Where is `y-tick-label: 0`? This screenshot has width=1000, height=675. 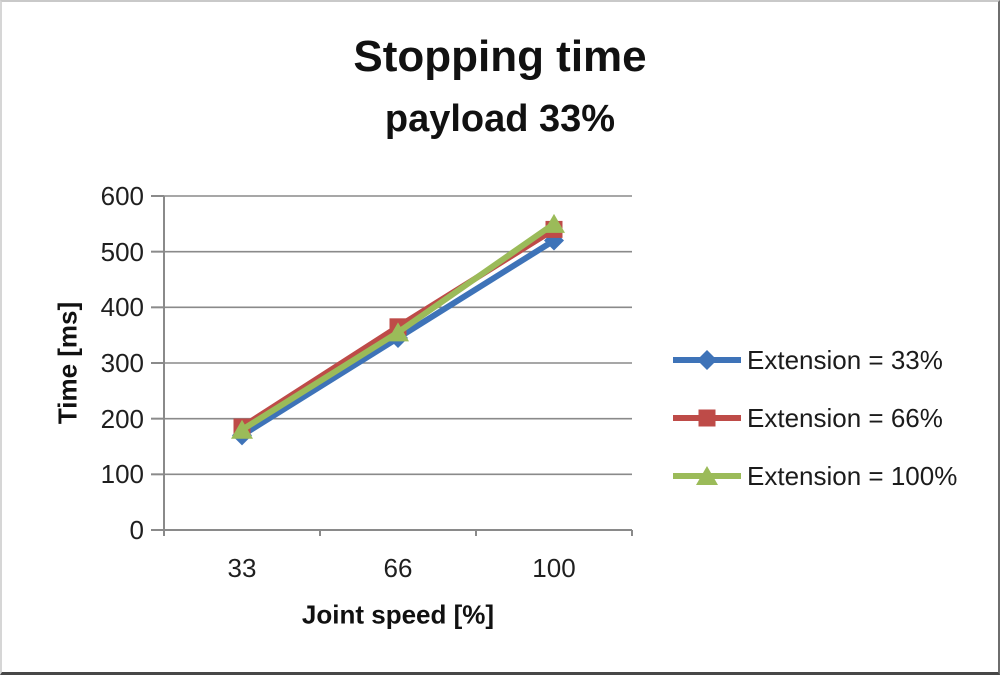 y-tick-label: 0 is located at coordinates (136, 530).